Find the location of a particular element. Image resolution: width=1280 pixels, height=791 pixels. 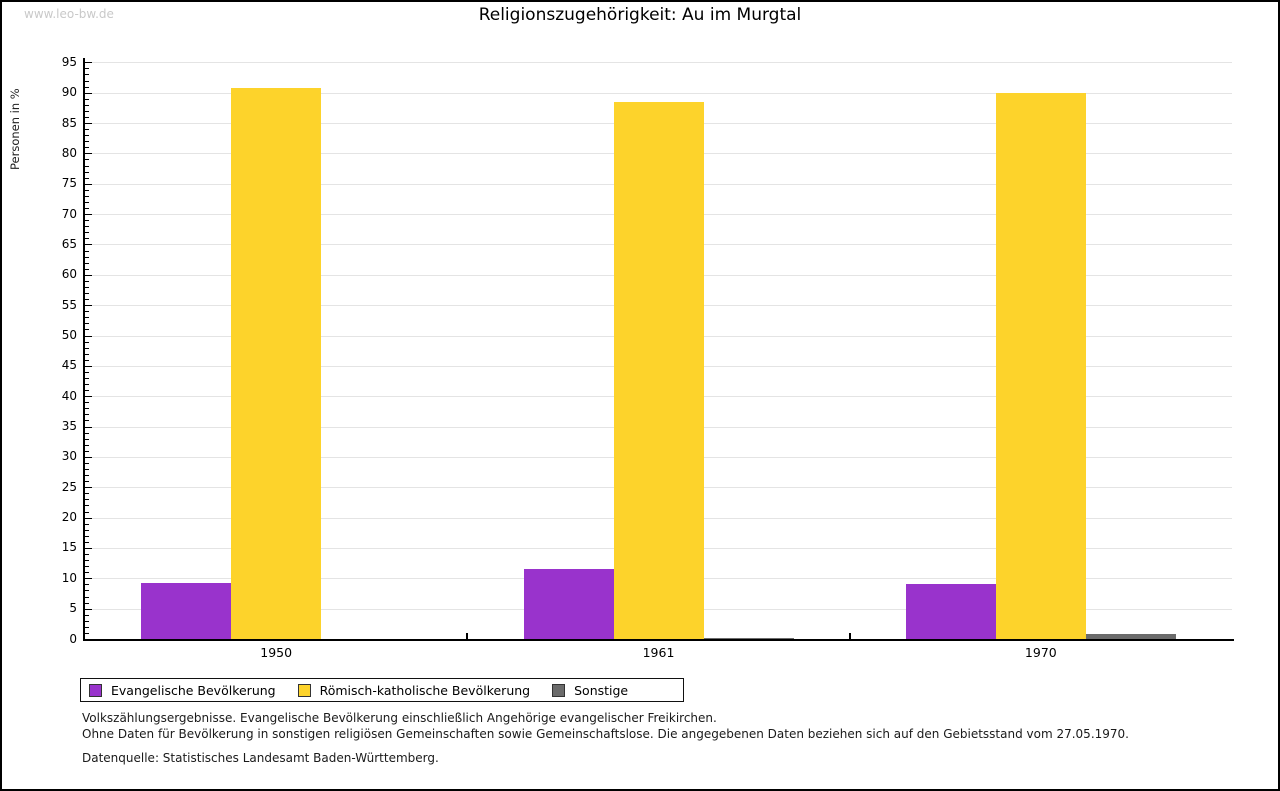

y-tick-label: 0 is located at coordinates (73, 638).